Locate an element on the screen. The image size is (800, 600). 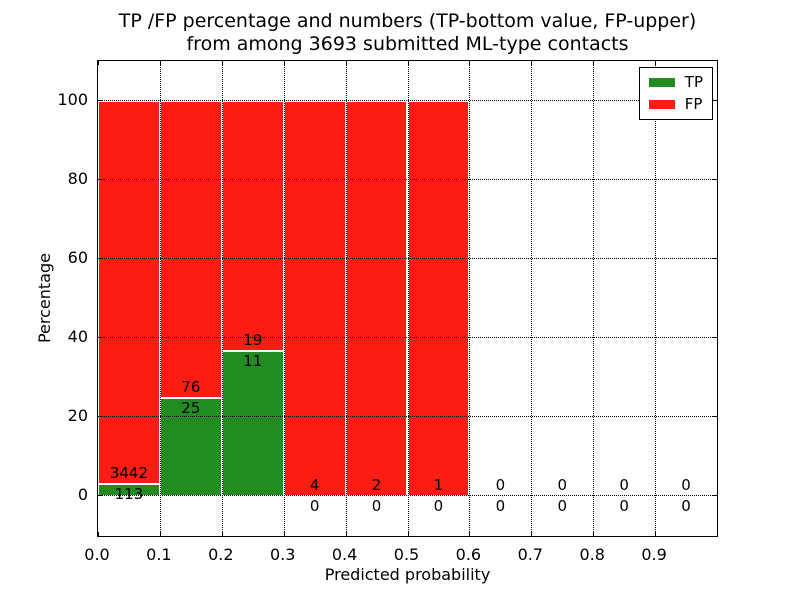
x-tick-label: 0.3 is located at coordinates (282, 554).